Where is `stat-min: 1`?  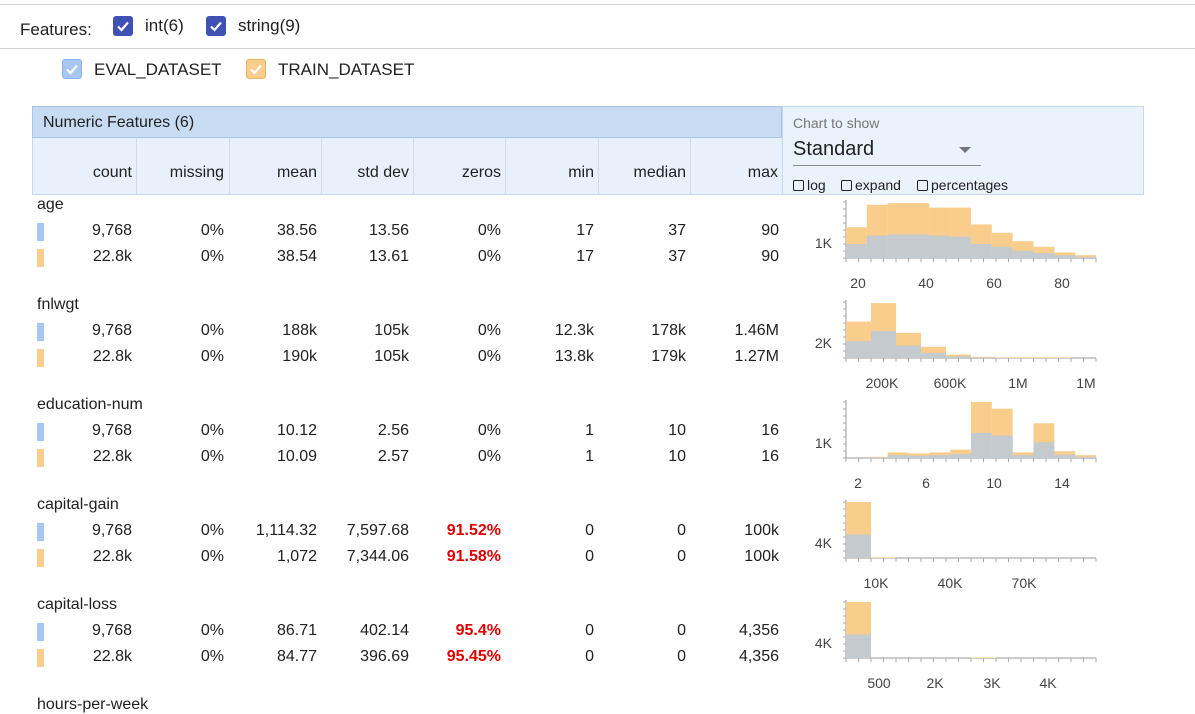
stat-min: 1 is located at coordinates (589, 456).